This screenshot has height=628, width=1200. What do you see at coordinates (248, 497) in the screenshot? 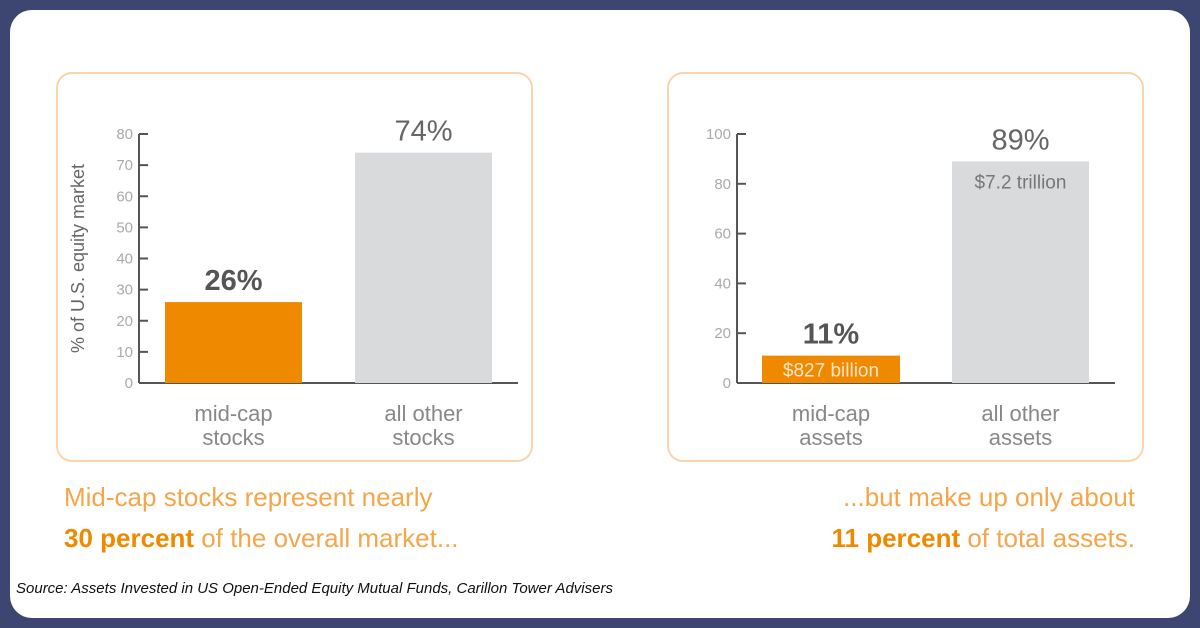
I see `left-caption-line1: Mid-cap stocks represent nearly` at bounding box center [248, 497].